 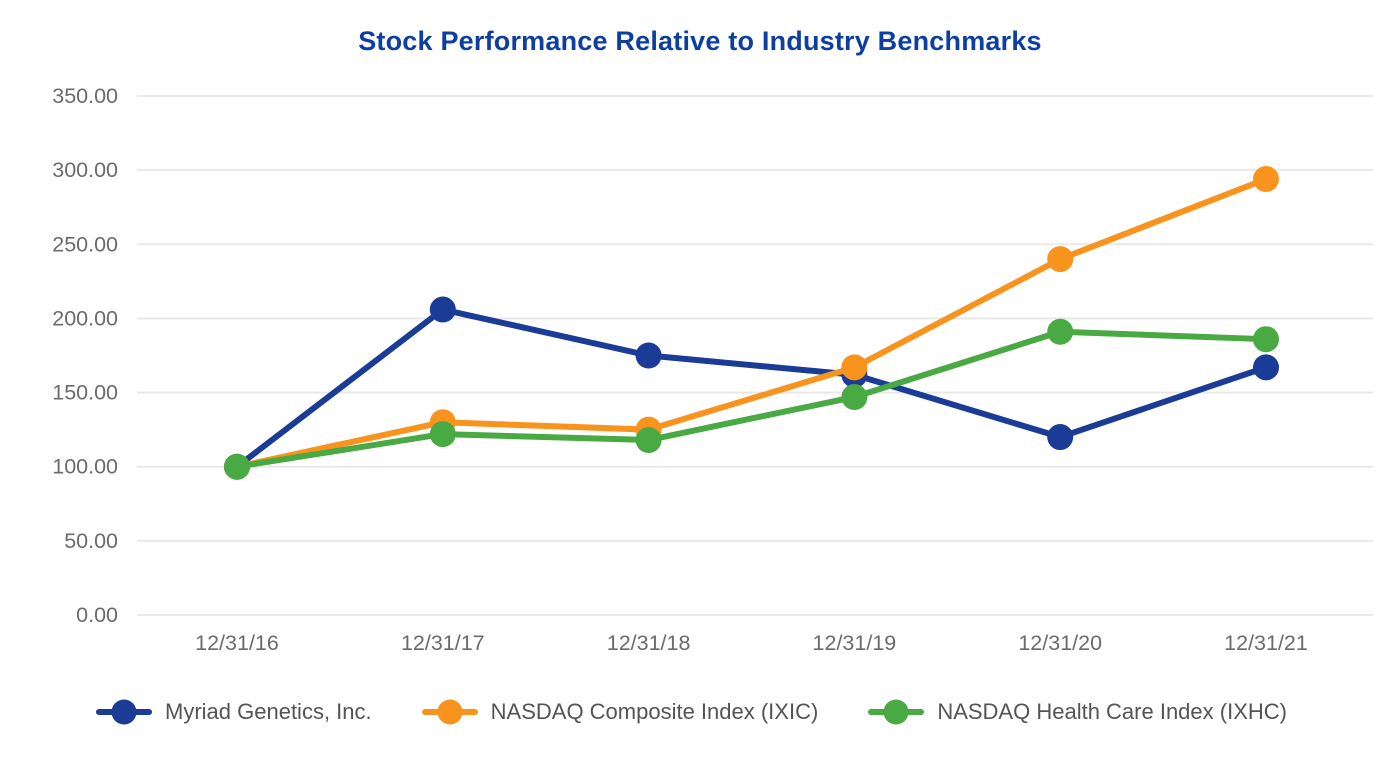 I want to click on x-axis-tick-label: 12/31/19, so click(x=855, y=643).